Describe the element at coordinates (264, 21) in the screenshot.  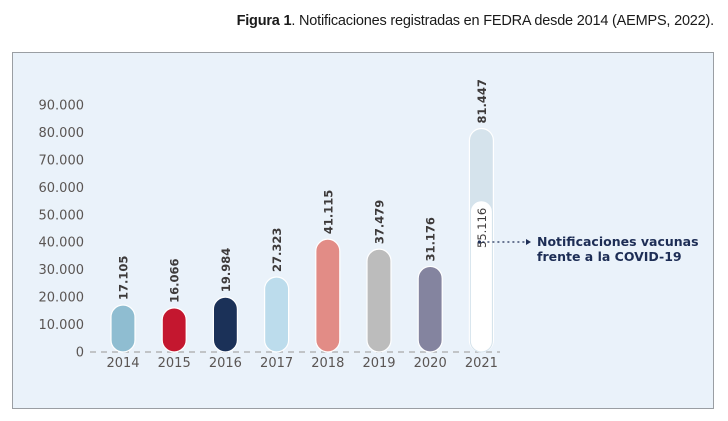
I see `figure-number: Figura 1` at that location.